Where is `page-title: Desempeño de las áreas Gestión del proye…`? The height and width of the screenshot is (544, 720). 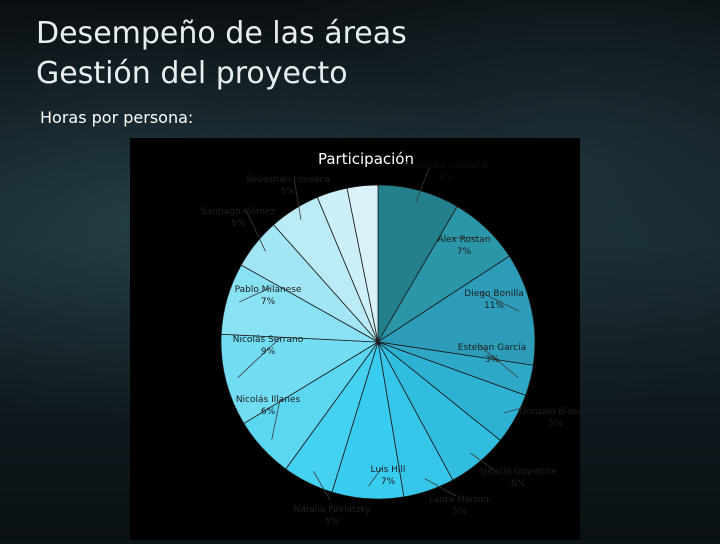 page-title: Desempeño de las áreas Gestión del proye… is located at coordinates (221, 54).